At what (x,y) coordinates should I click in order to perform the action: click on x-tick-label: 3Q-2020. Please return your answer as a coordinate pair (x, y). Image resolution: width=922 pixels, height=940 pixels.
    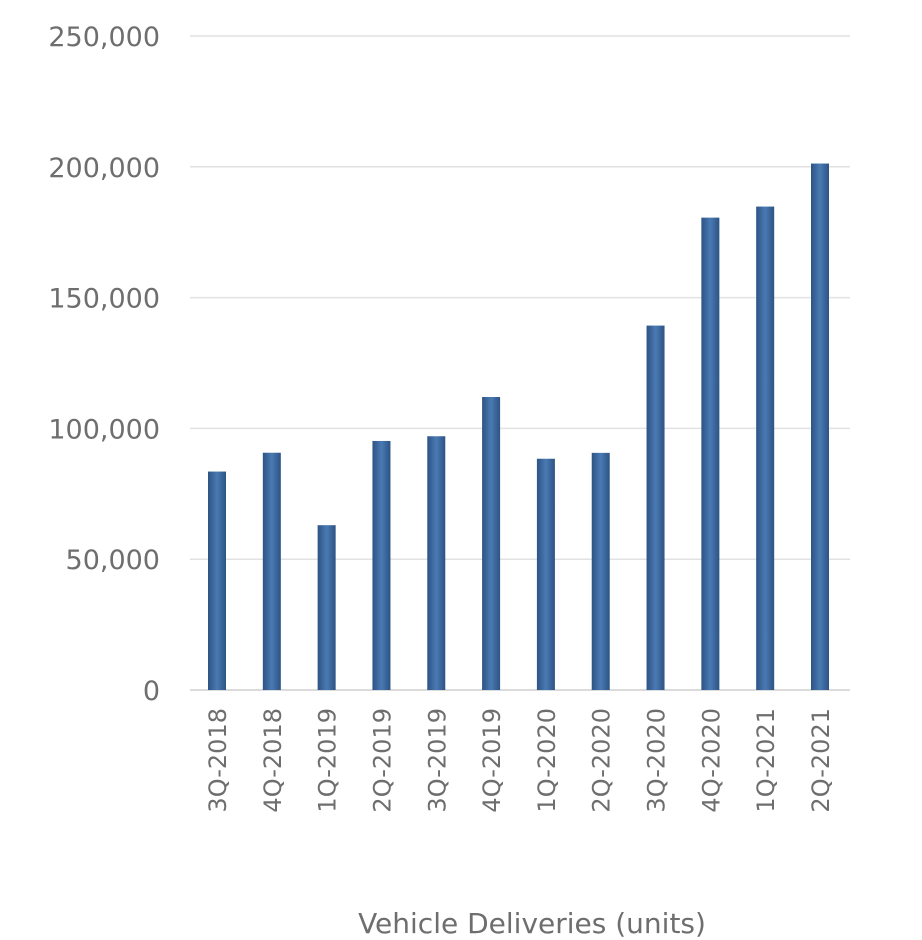
    Looking at the image, I should click on (657, 760).